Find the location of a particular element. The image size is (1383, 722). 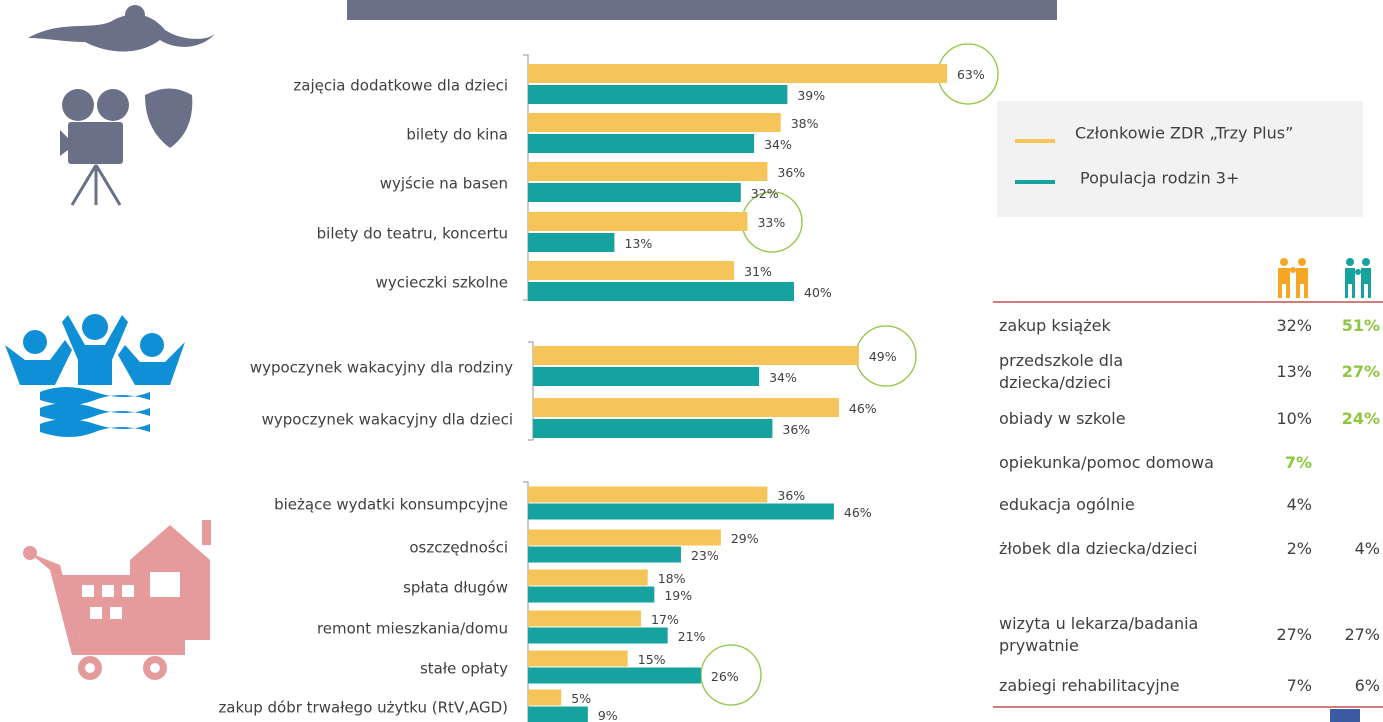

category-label: wypoczynek wakacyjny dla dzieci is located at coordinates (387, 420).